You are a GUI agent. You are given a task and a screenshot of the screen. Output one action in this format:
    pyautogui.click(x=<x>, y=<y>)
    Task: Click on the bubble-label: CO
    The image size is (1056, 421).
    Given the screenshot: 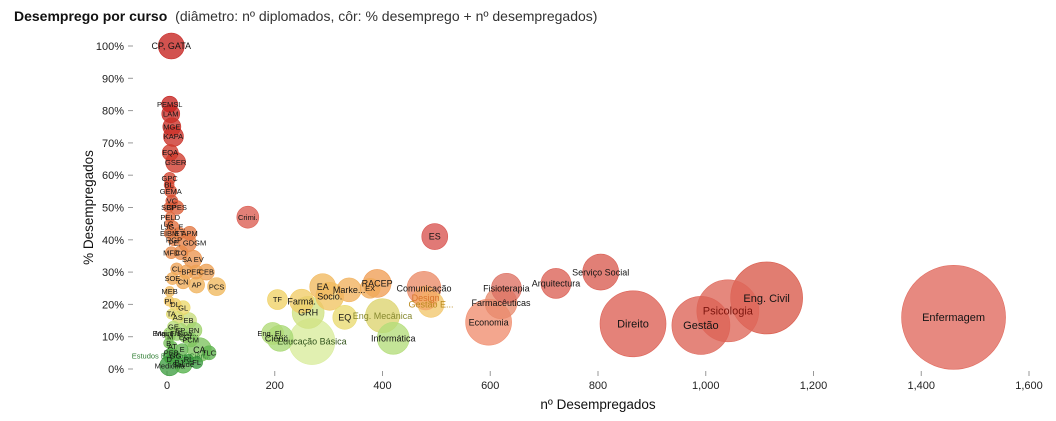 What is the action you would take?
    pyautogui.click(x=180, y=252)
    